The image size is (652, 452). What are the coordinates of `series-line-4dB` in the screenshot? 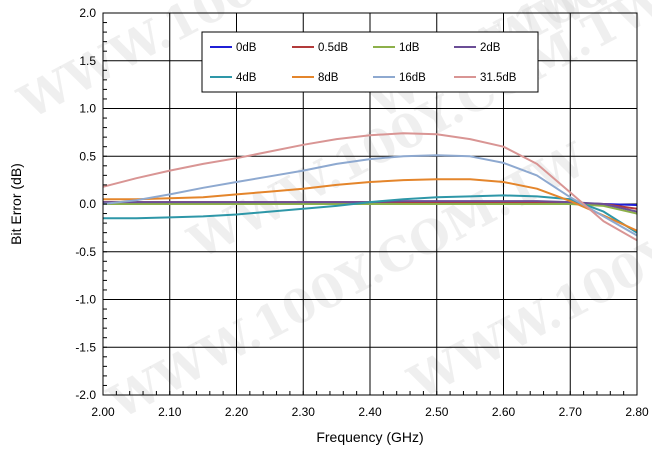 It's located at (370, 214).